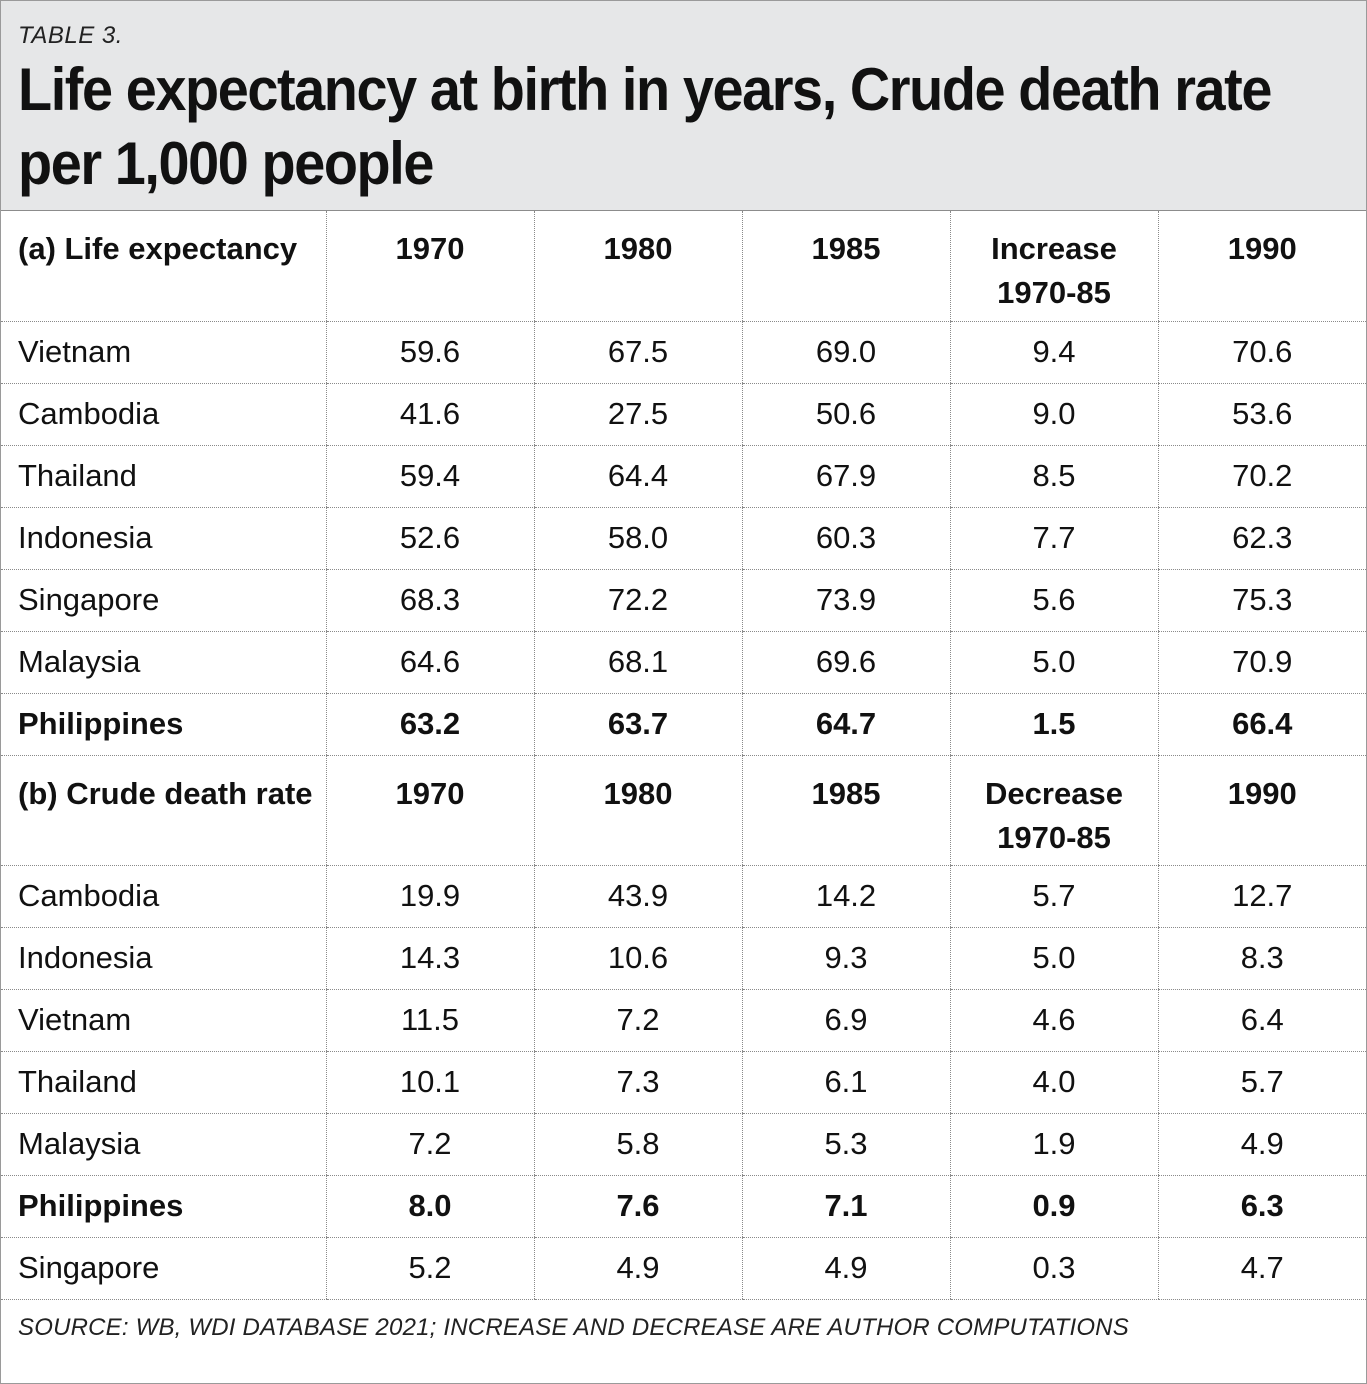 The image size is (1367, 1384). Describe the element at coordinates (1261, 414) in the screenshot. I see `value-cell: 53.6` at that location.